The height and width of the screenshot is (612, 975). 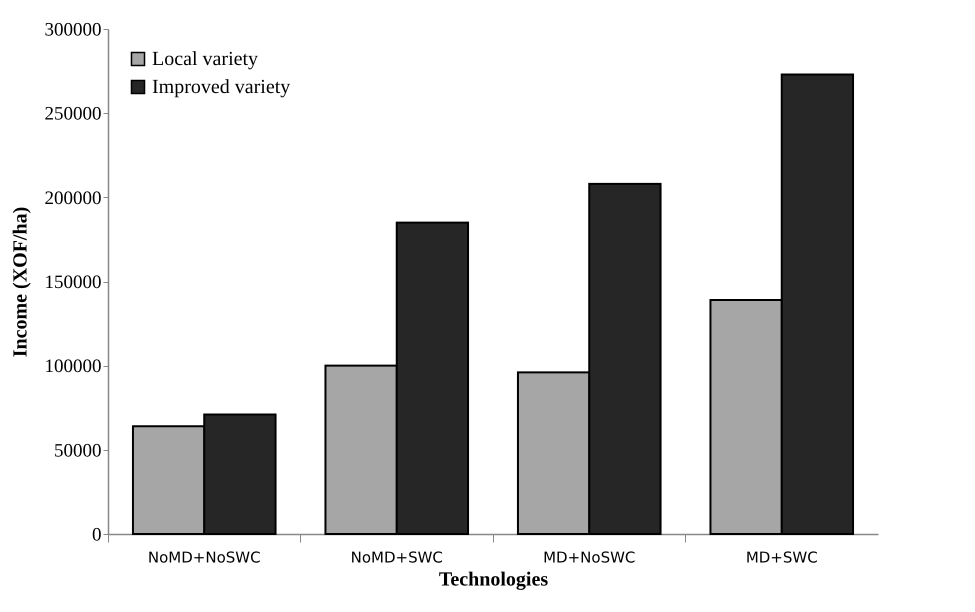 What do you see at coordinates (205, 59) in the screenshot?
I see `legend-label: Local variety` at bounding box center [205, 59].